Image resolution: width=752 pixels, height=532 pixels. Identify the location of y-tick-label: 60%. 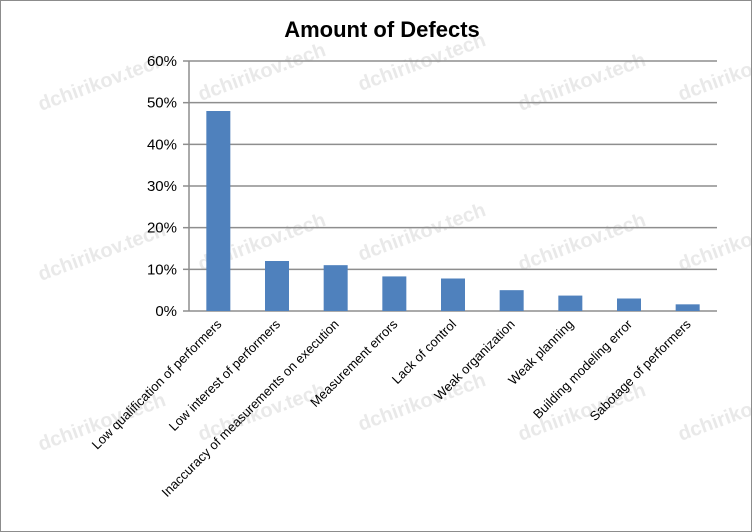
(162, 61).